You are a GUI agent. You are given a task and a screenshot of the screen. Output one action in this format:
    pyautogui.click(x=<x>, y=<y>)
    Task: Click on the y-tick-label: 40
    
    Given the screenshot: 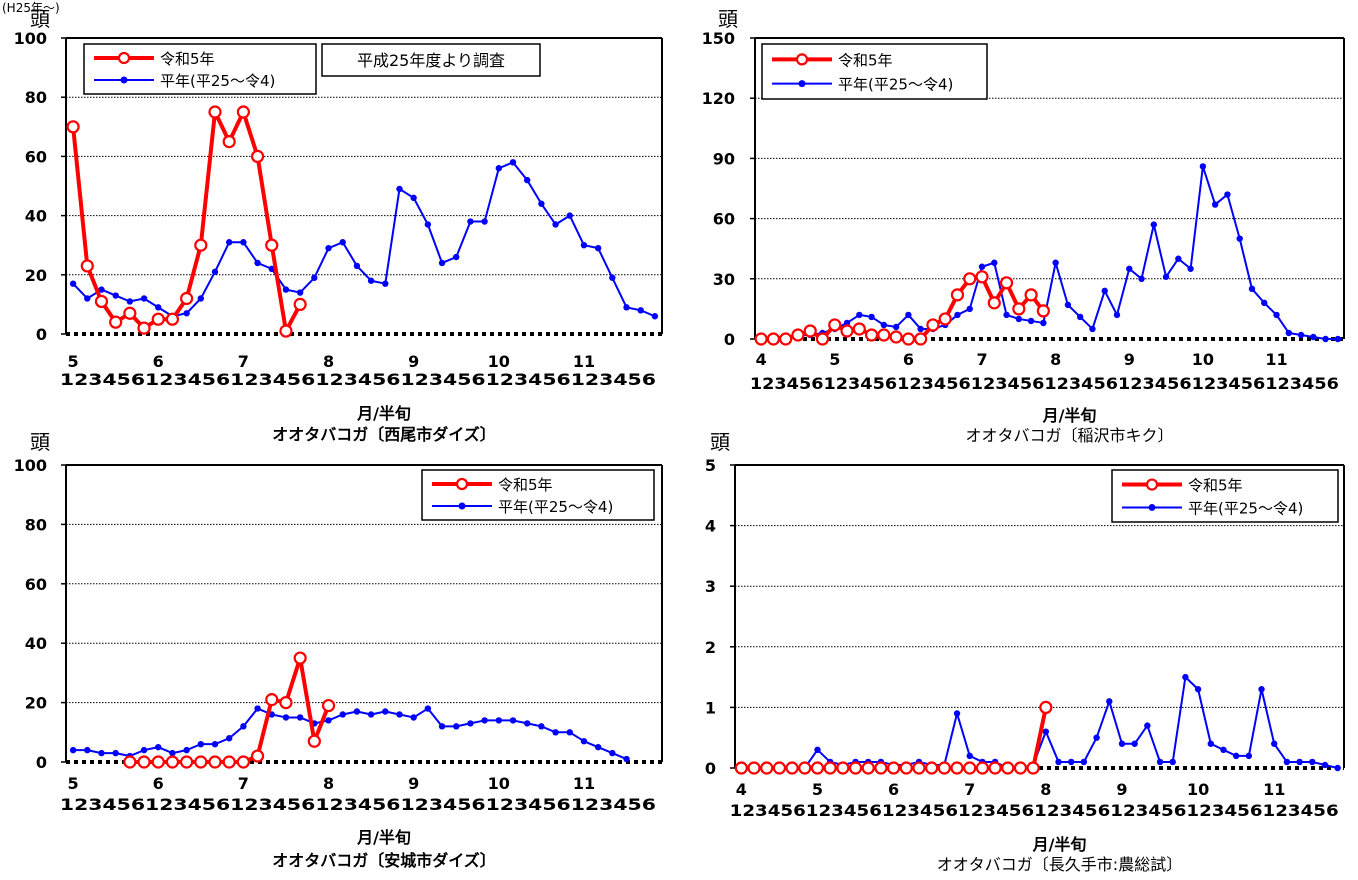 What is the action you would take?
    pyautogui.click(x=36, y=643)
    